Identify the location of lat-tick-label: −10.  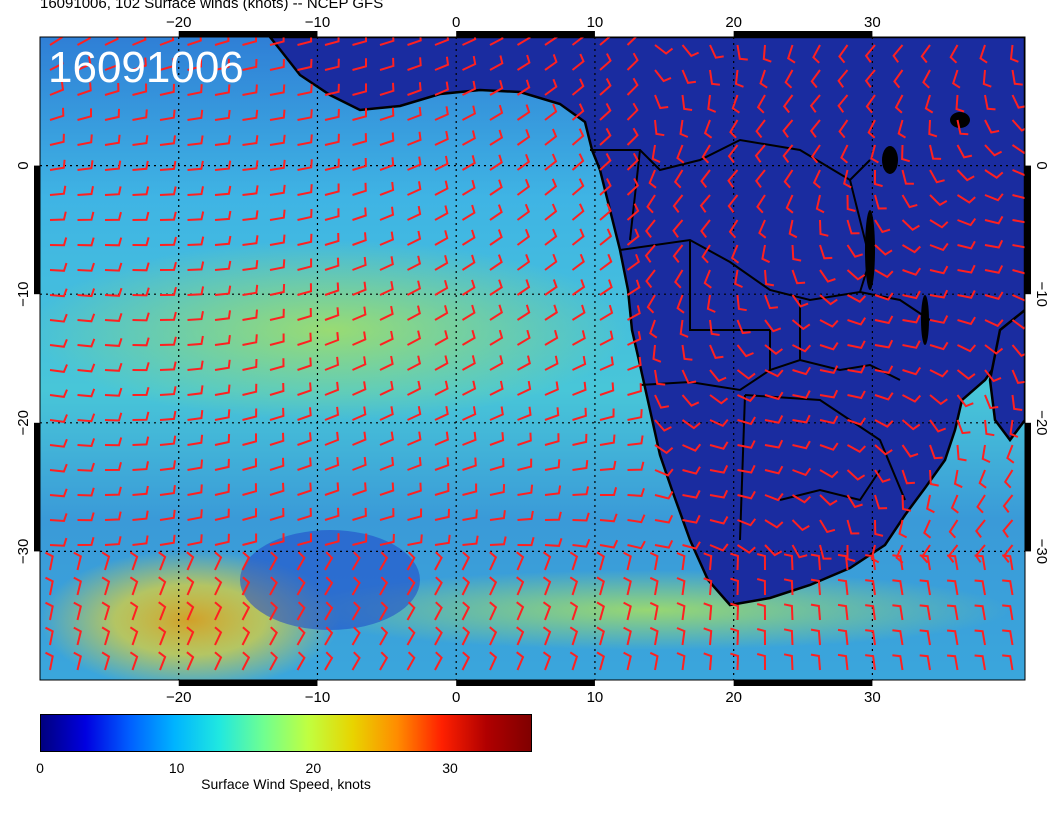
(23, 293).